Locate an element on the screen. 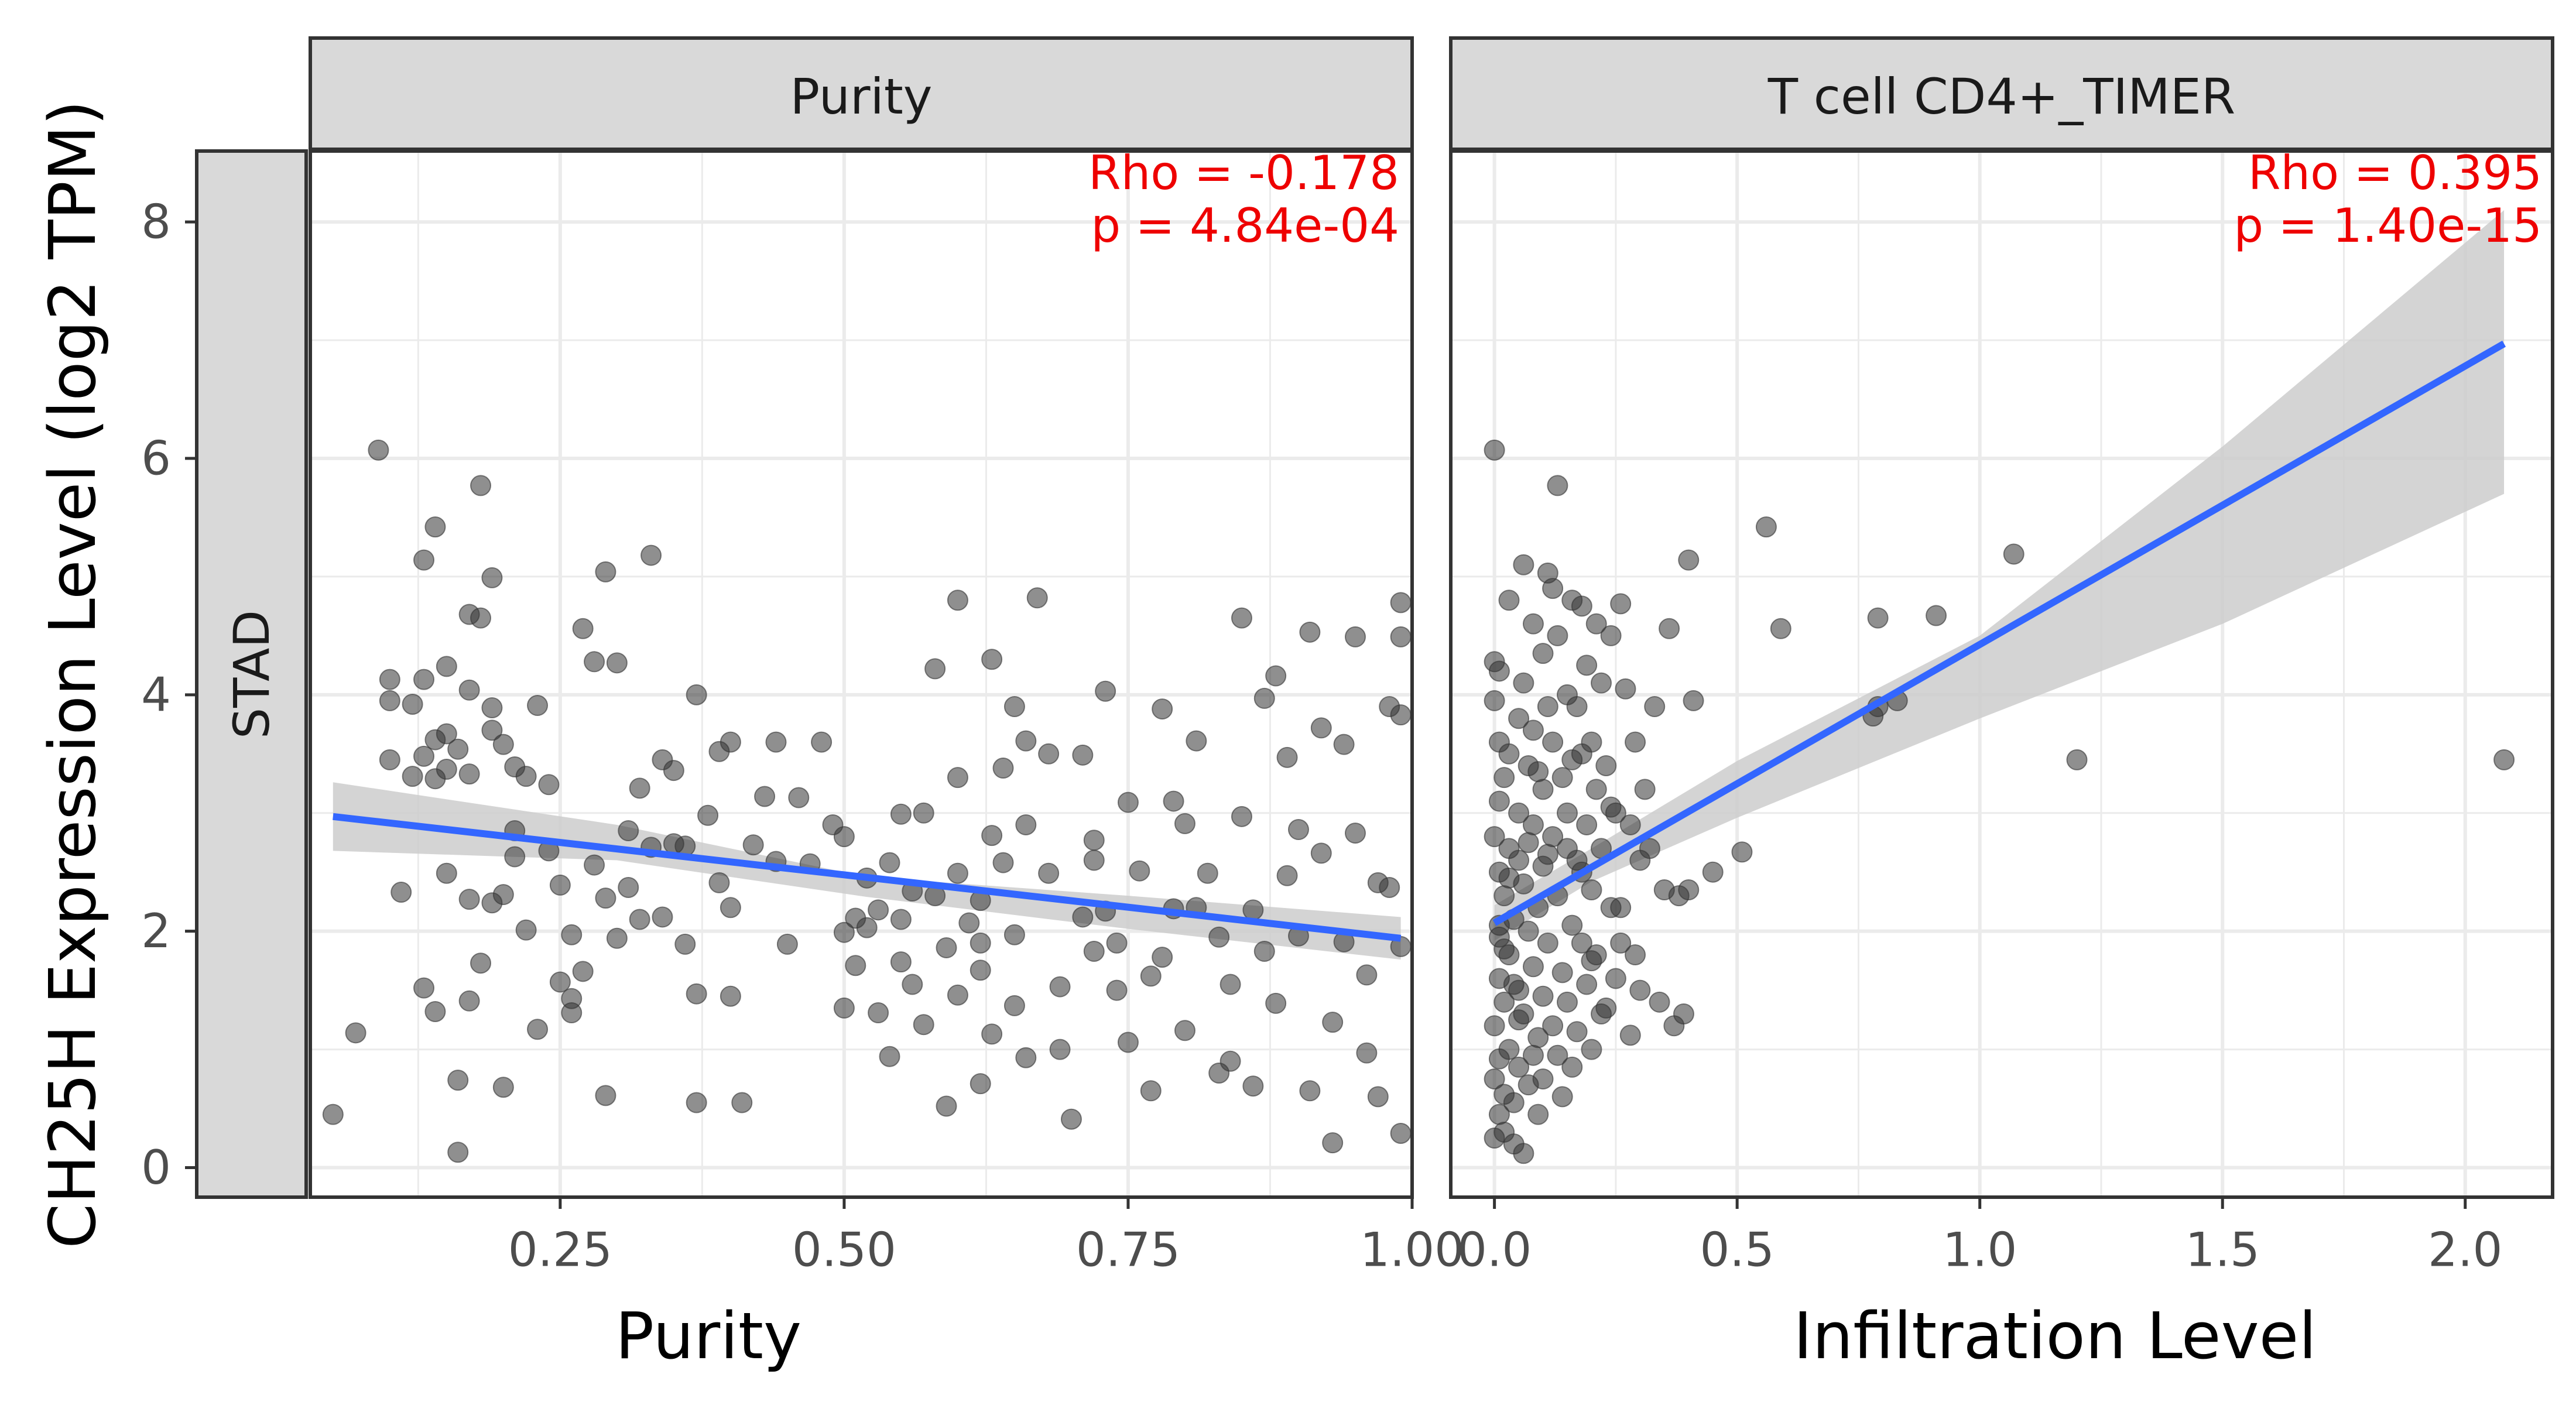 The image size is (2576, 1405). x-axis-title-cd4-timer: Infiltration Level is located at coordinates (2055, 1335).